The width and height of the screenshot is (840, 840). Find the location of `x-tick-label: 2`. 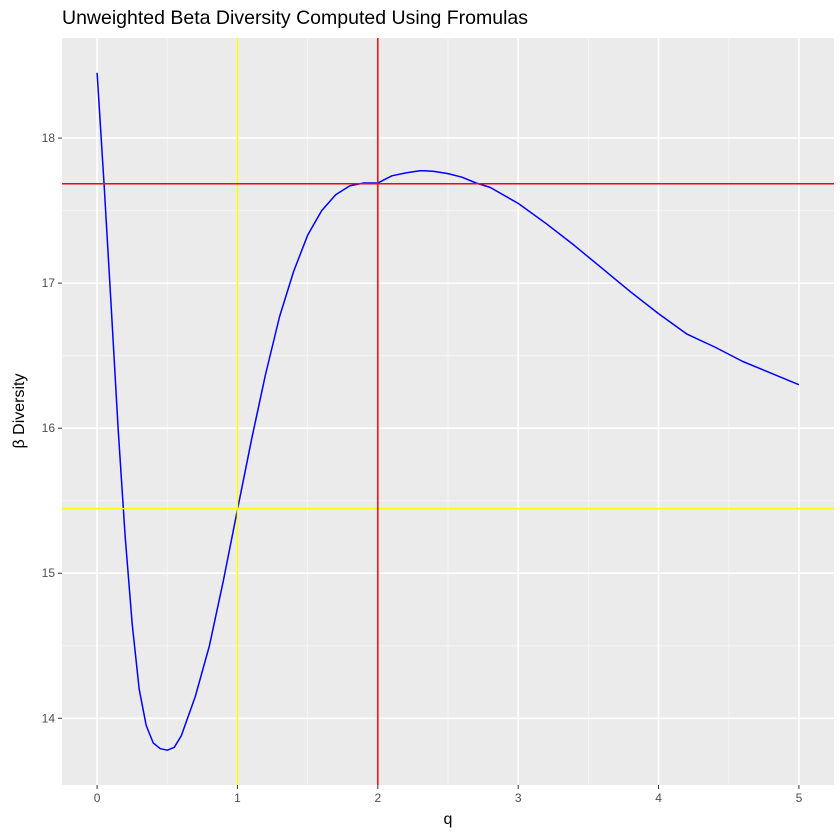

x-tick-label: 2 is located at coordinates (377, 798).